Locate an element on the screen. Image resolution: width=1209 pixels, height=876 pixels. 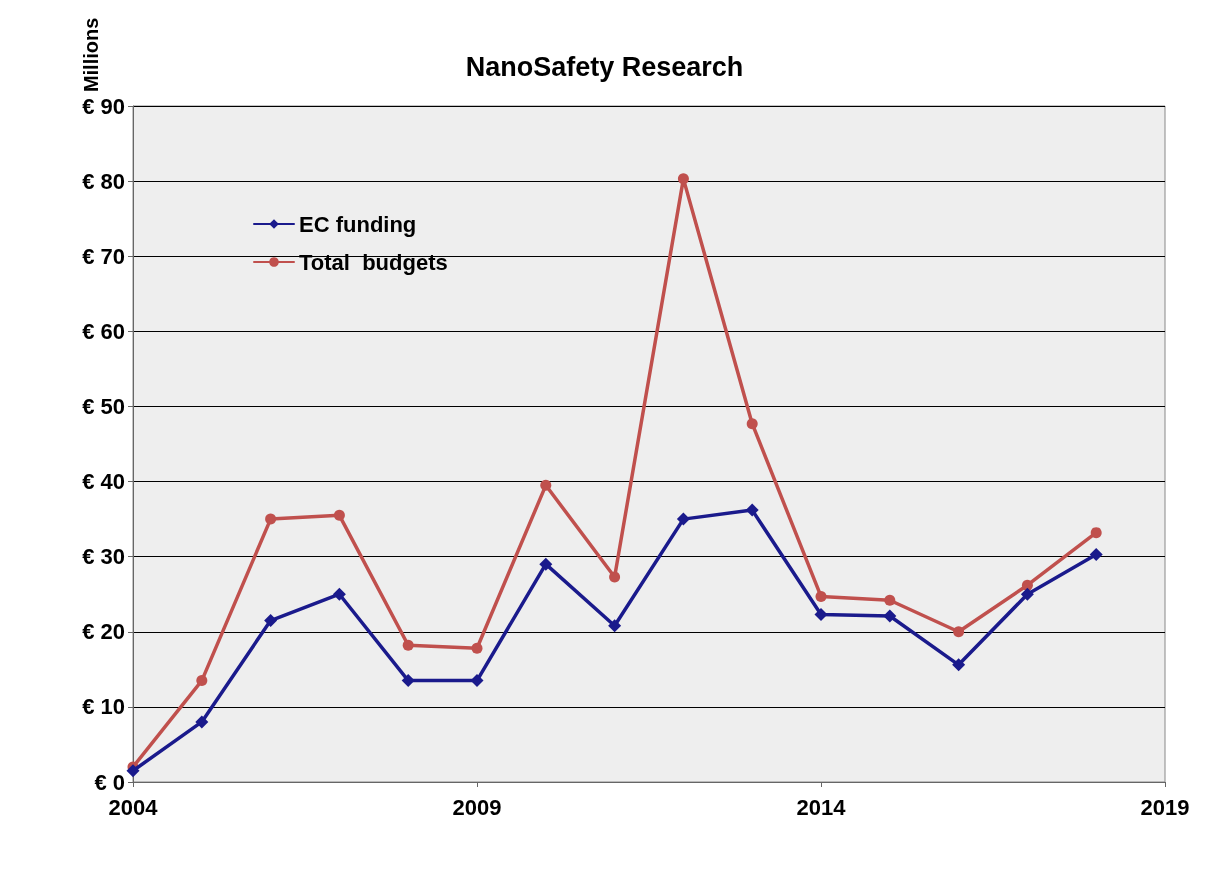
x-tick-label: 2009 is located at coordinates (477, 807).